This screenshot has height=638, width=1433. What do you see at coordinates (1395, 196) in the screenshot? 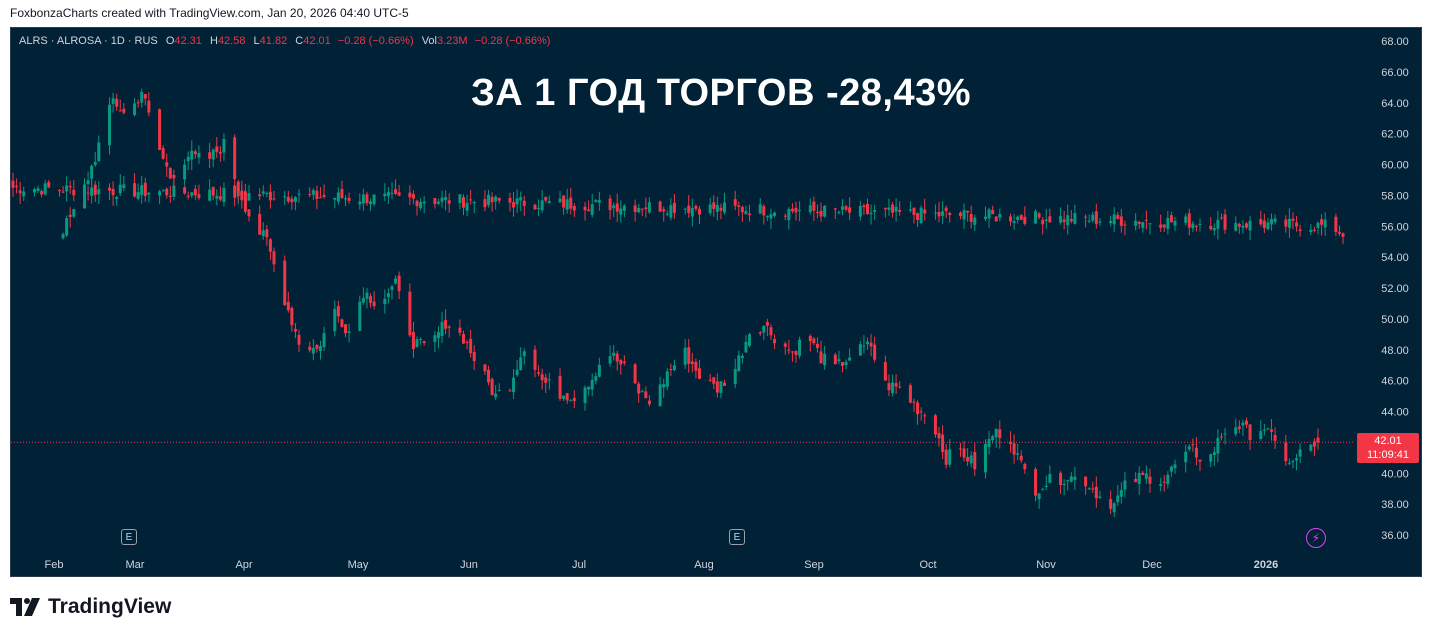
I see `y-tick-label: 58.00` at bounding box center [1395, 196].